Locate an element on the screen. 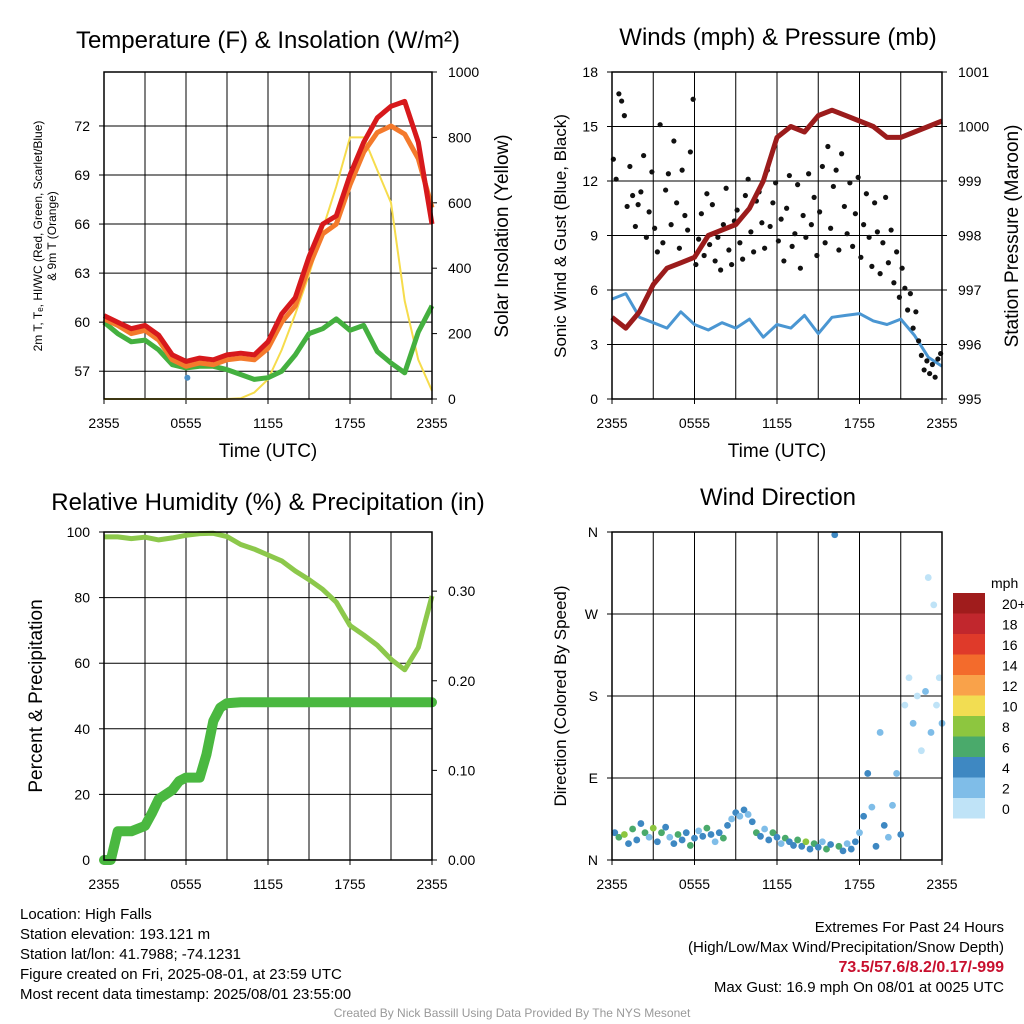  humidity-y2-tick-label: 0.20 is located at coordinates (461, 681).